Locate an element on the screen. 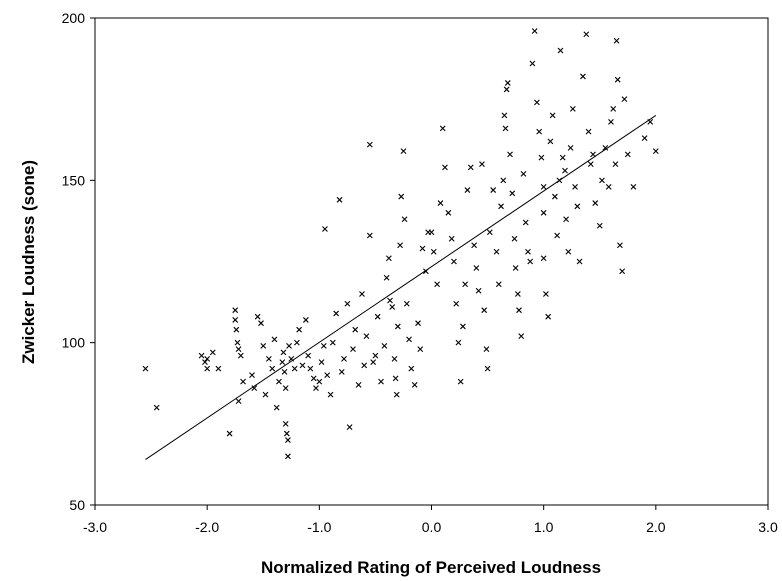 This screenshot has height=581, width=782. x-axis-ticks: -3.0 -2.0 -1.0 0.0 1.0 2.0 3.0 is located at coordinates (430, 520).